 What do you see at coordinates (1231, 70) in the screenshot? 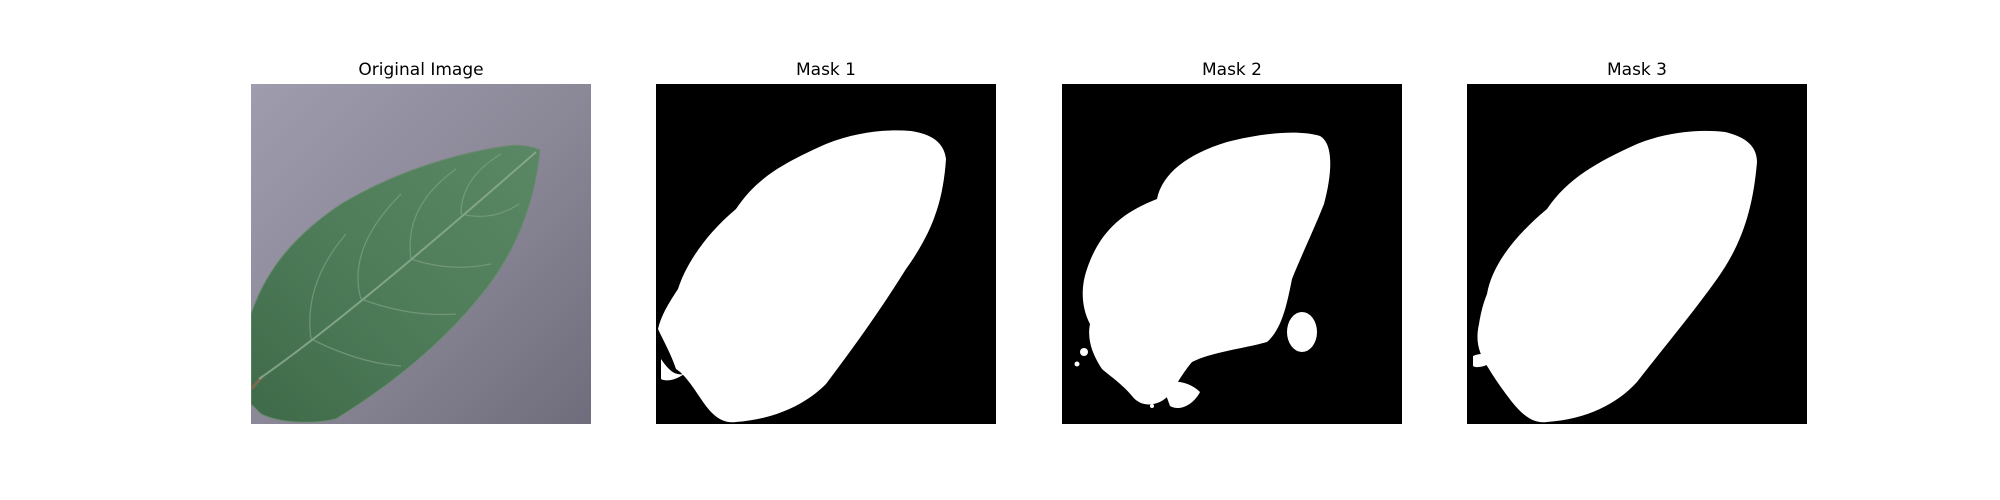
I see `panel-title: Mask 2` at bounding box center [1231, 70].